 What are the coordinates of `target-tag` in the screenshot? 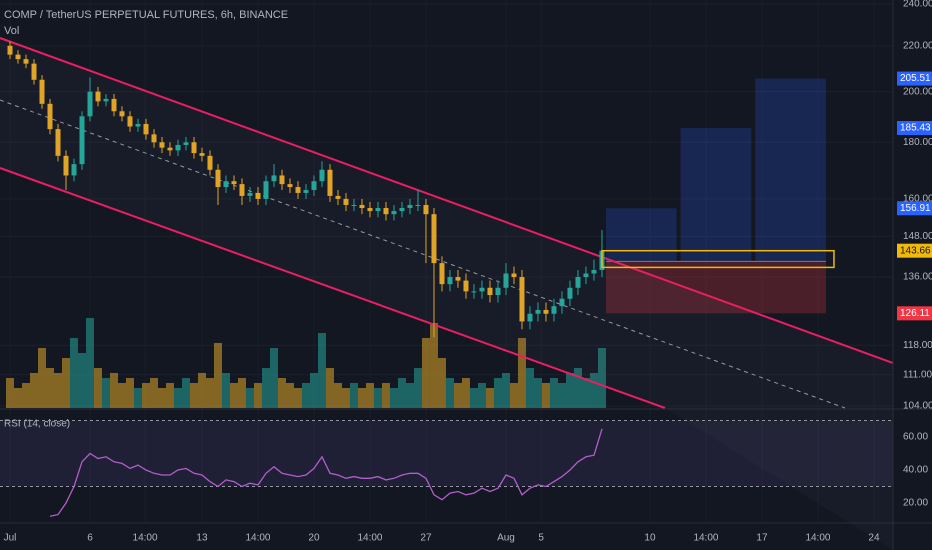 It's located at (914, 78).